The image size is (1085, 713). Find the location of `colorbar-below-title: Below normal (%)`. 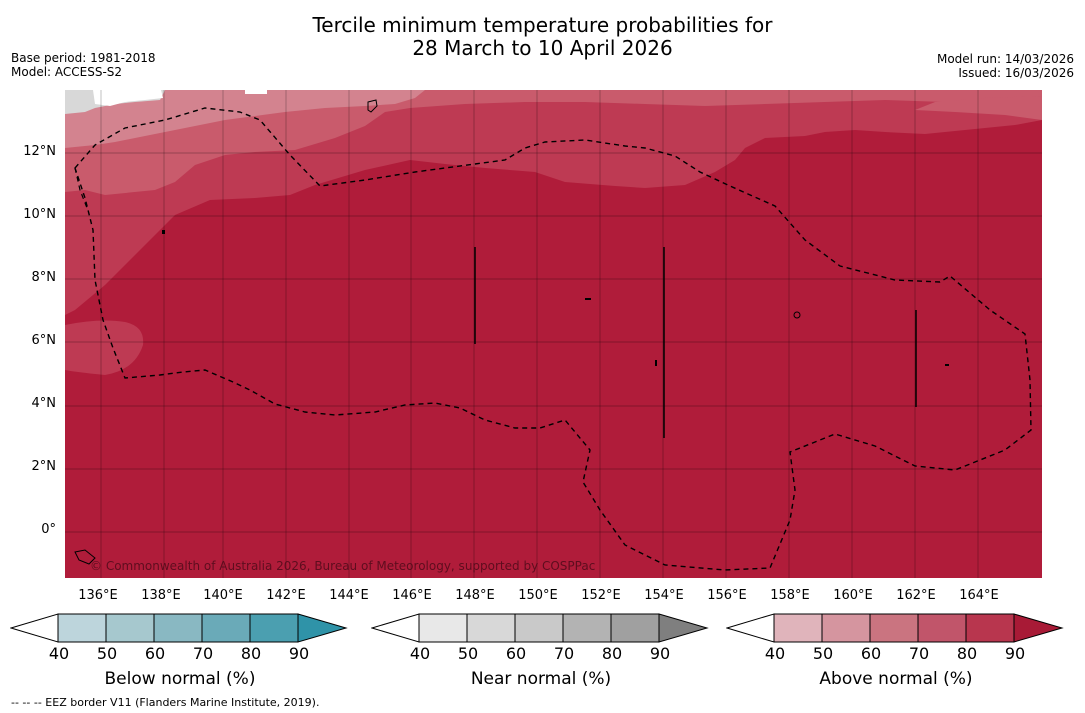

colorbar-below-title: Below normal (%) is located at coordinates (180, 679).